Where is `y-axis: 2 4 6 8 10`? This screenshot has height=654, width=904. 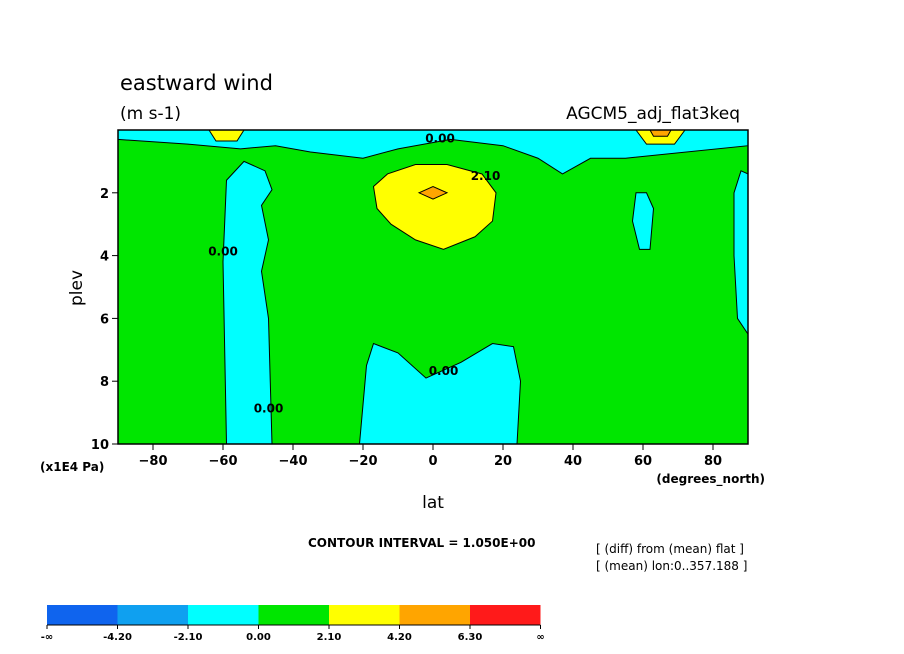
y-axis: 2 4 6 8 10 is located at coordinates (104, 320).